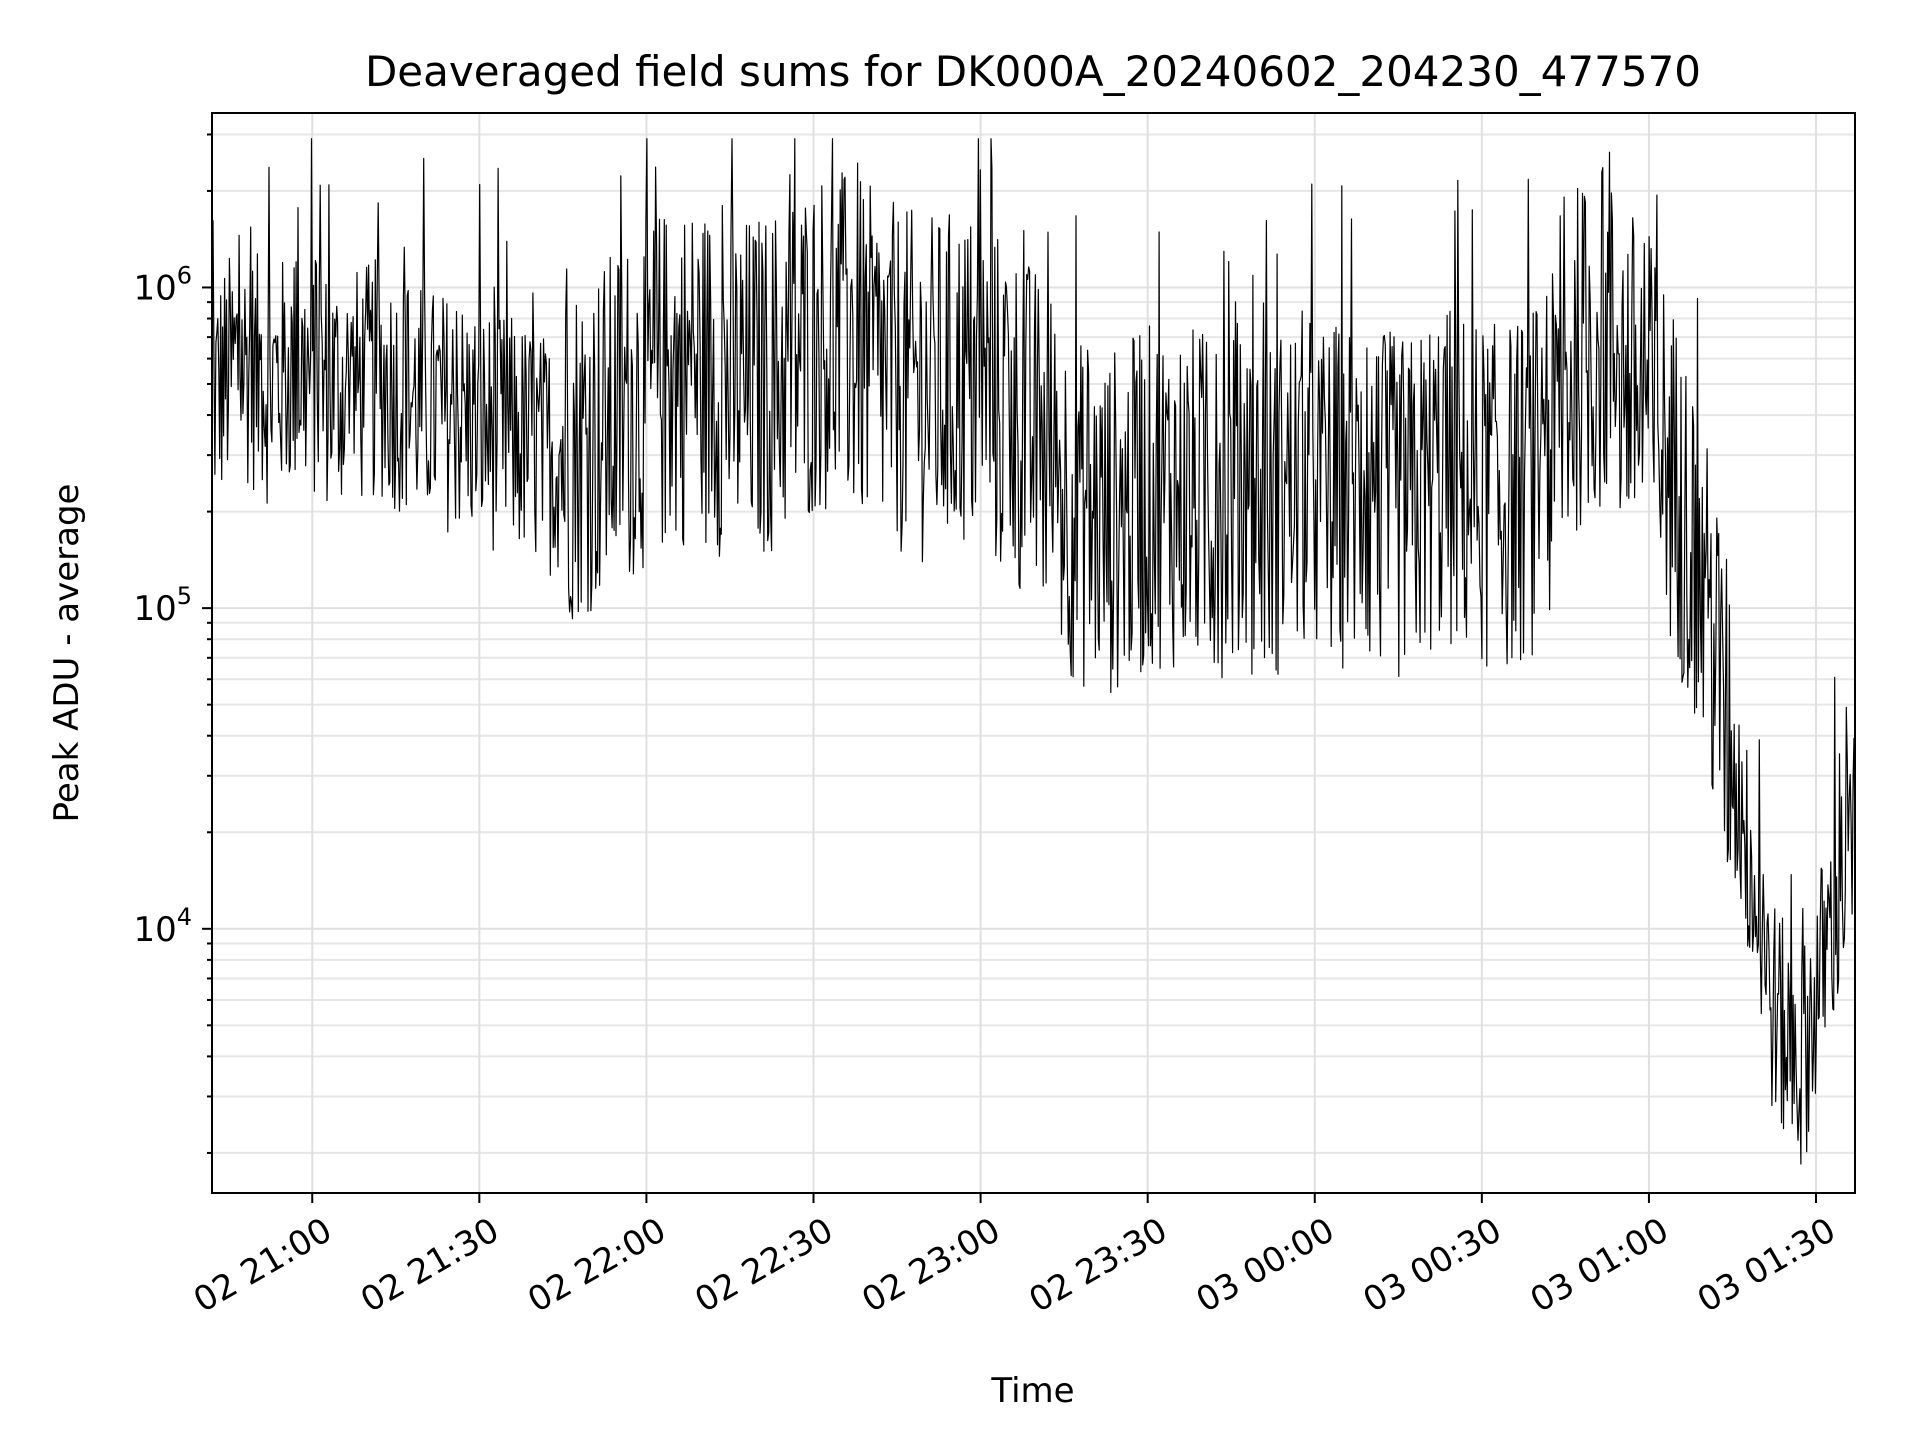 The image size is (1920, 1440). What do you see at coordinates (172, 643) in the screenshot?
I see `y-axis: 10⁴ 10⁵ 10⁶` at bounding box center [172, 643].